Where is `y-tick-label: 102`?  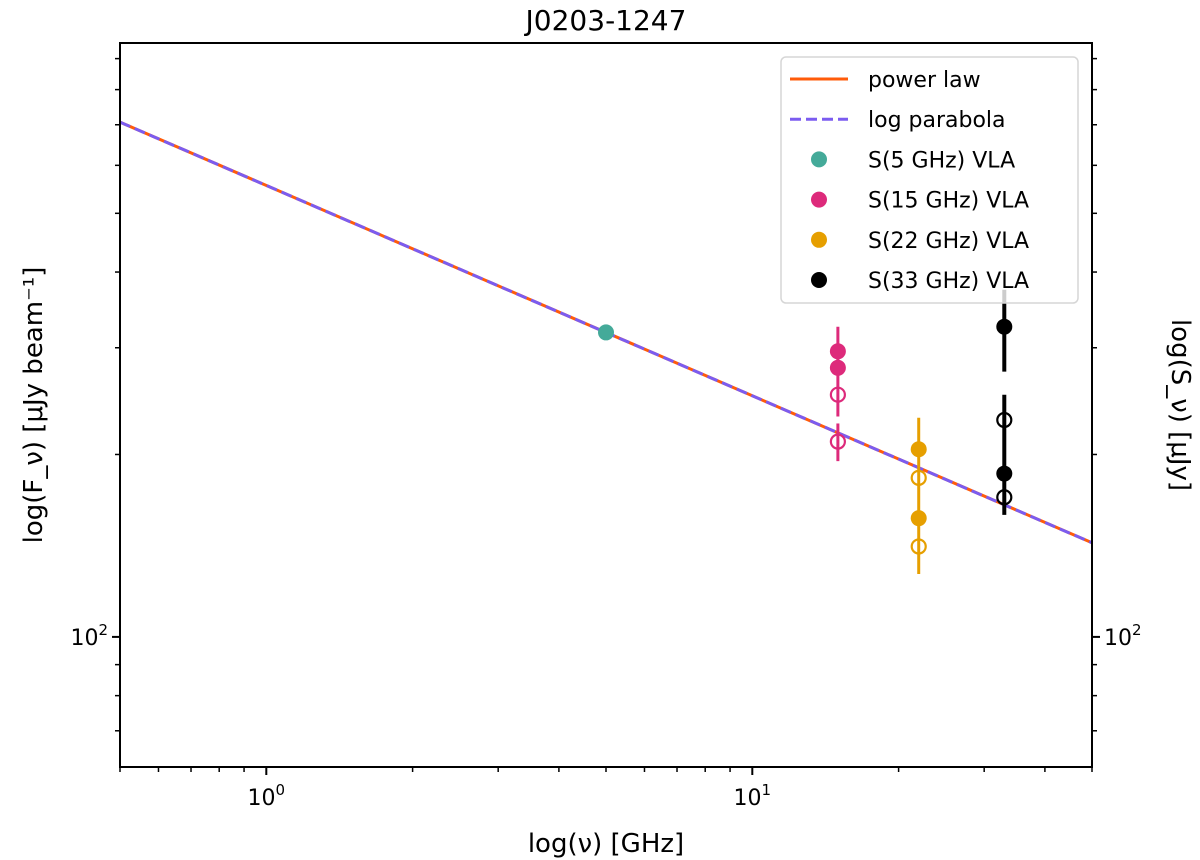
y-tick-label: 102 is located at coordinates (89, 636).